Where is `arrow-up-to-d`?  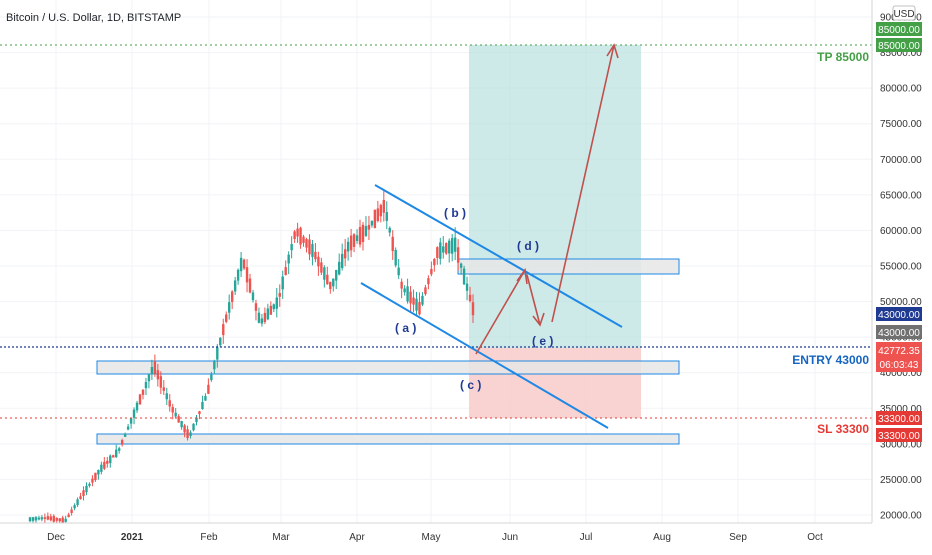
arrow-up-to-d is located at coordinates (500, 312).